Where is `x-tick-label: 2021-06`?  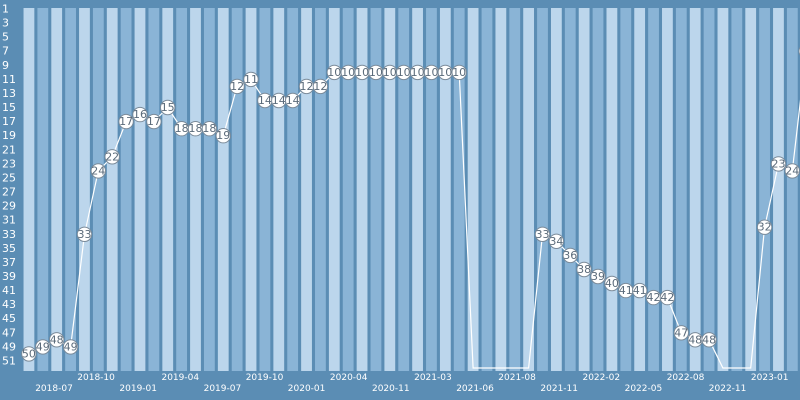 x-tick-label: 2021-06 is located at coordinates (475, 389).